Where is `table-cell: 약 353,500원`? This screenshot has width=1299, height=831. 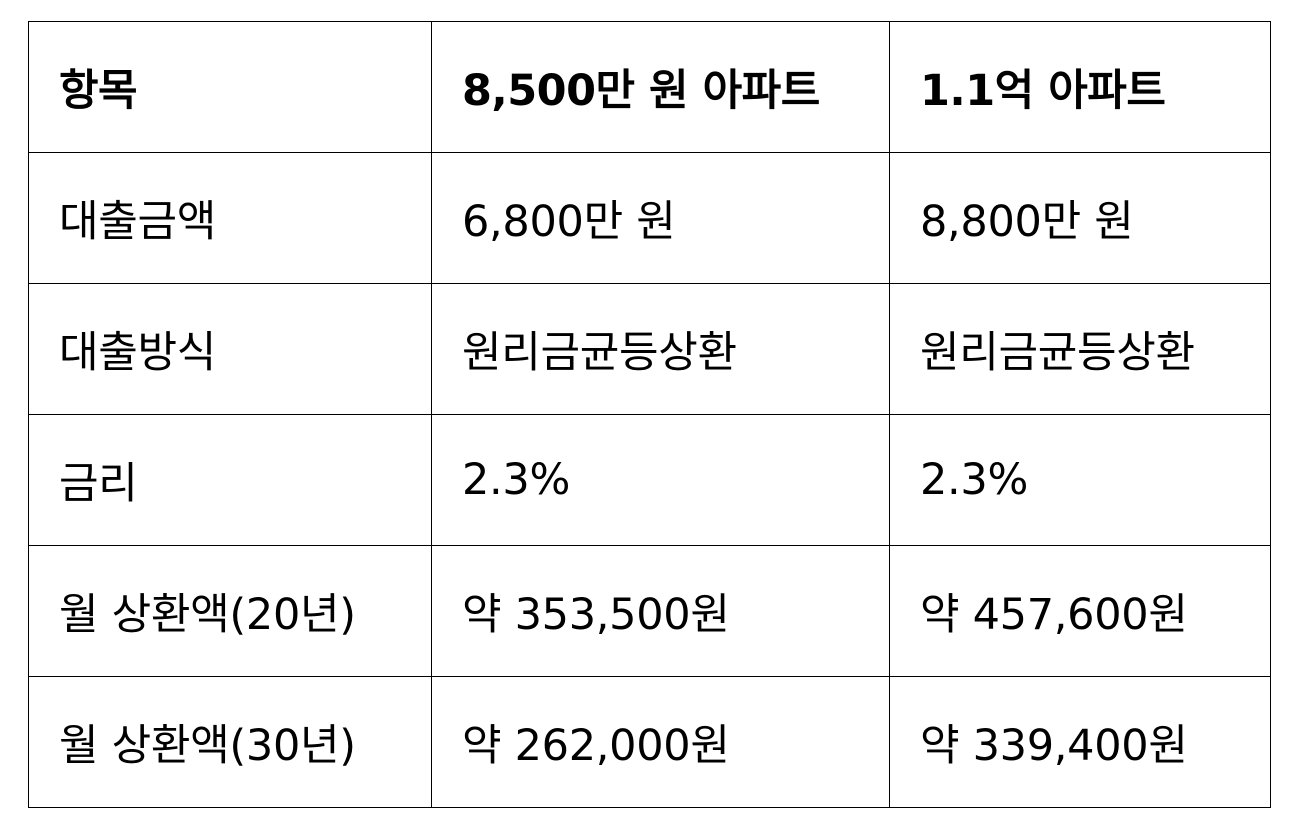 table-cell: 약 353,500원 is located at coordinates (660, 611).